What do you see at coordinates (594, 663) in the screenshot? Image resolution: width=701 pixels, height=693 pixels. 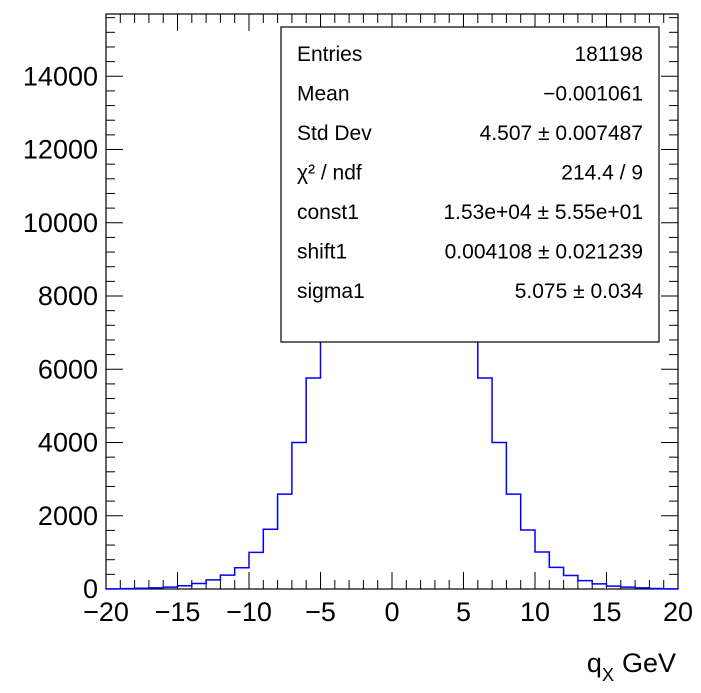 I see `x-axis-title-main: q` at bounding box center [594, 663].